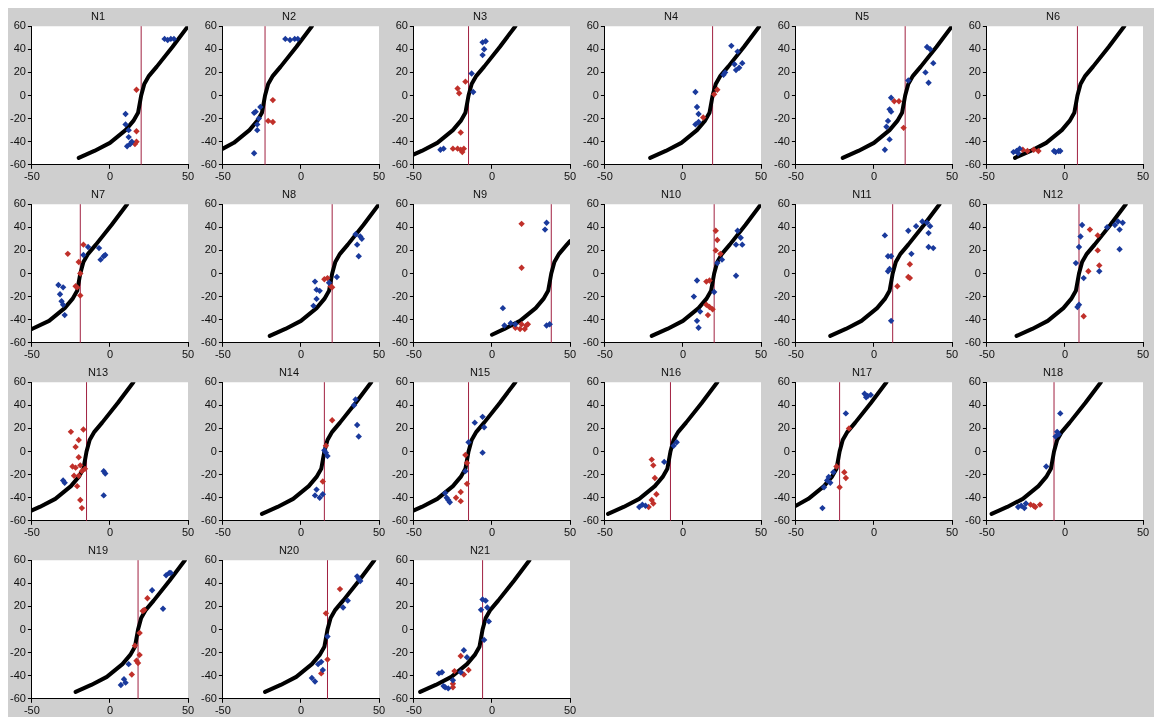 The height and width of the screenshot is (717, 1154). Describe the element at coordinates (98, 193) in the screenshot. I see `chart-title: N7` at that location.